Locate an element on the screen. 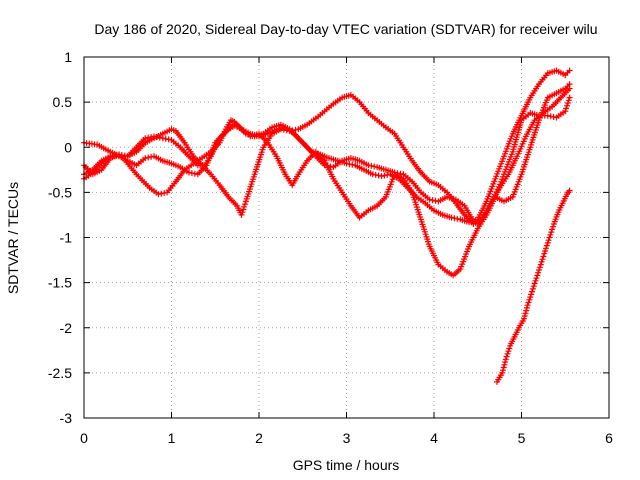 The width and height of the screenshot is (640, 480). x-tick-label: 4 is located at coordinates (434, 438).